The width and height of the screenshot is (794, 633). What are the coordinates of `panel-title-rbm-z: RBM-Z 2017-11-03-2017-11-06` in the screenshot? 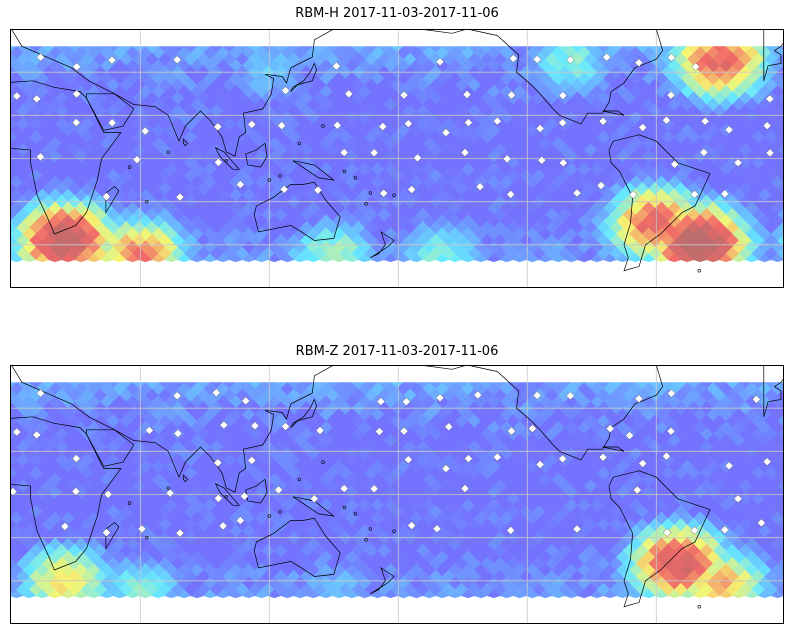 It's located at (397, 351).